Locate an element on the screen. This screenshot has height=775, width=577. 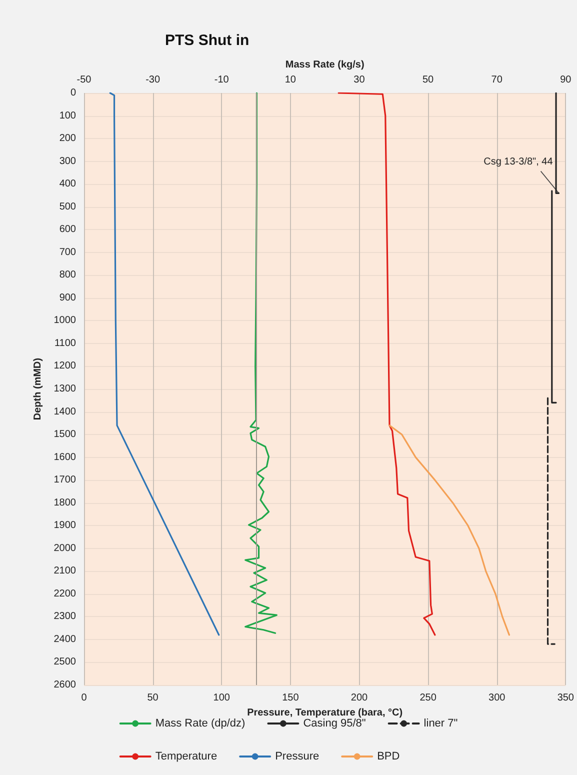
y-tick-label: 2100 is located at coordinates (65, 571).